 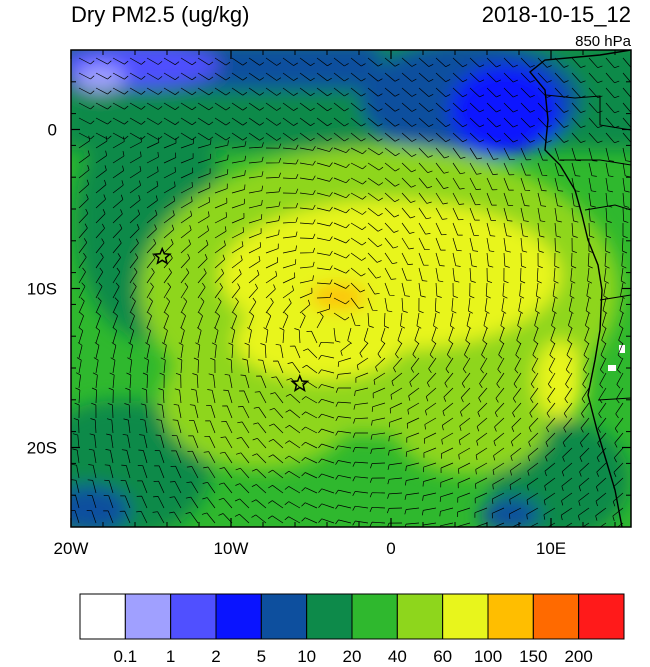 I want to click on lat-tick-label: 20S, so click(x=42, y=448).